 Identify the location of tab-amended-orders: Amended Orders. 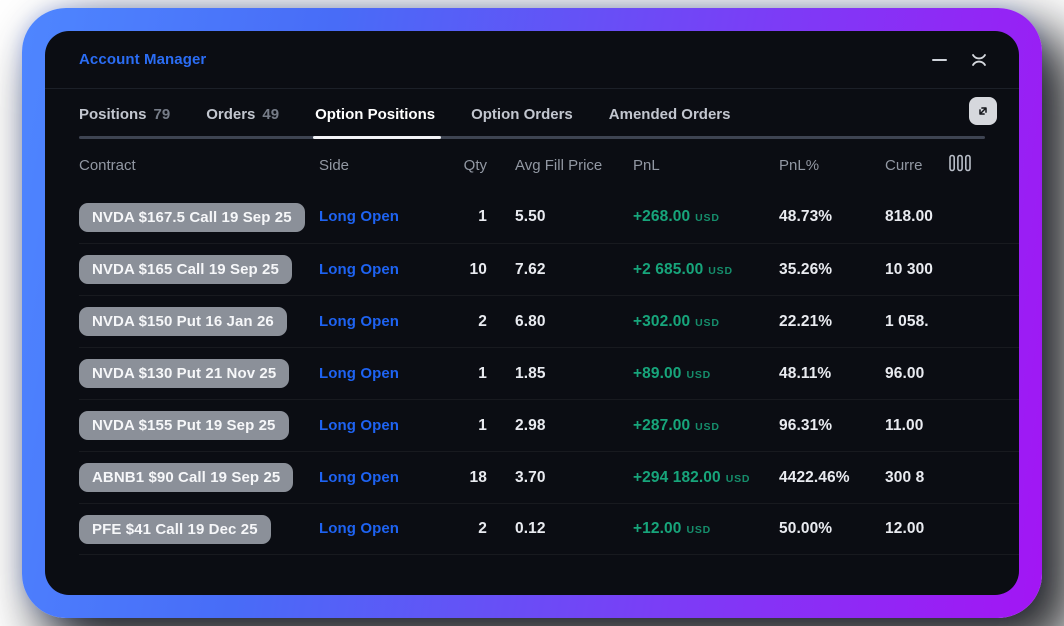
(669, 114).